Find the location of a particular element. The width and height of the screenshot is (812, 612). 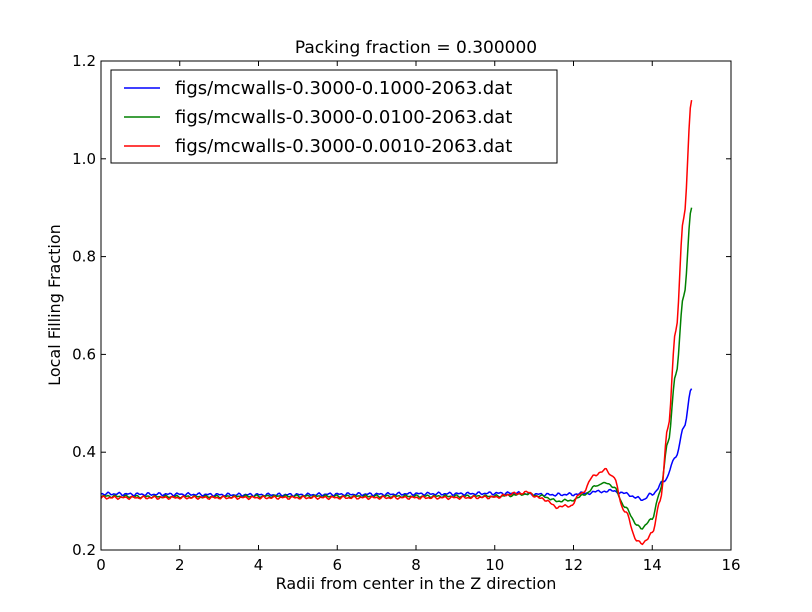

x-tick-label: 6 is located at coordinates (337, 565).